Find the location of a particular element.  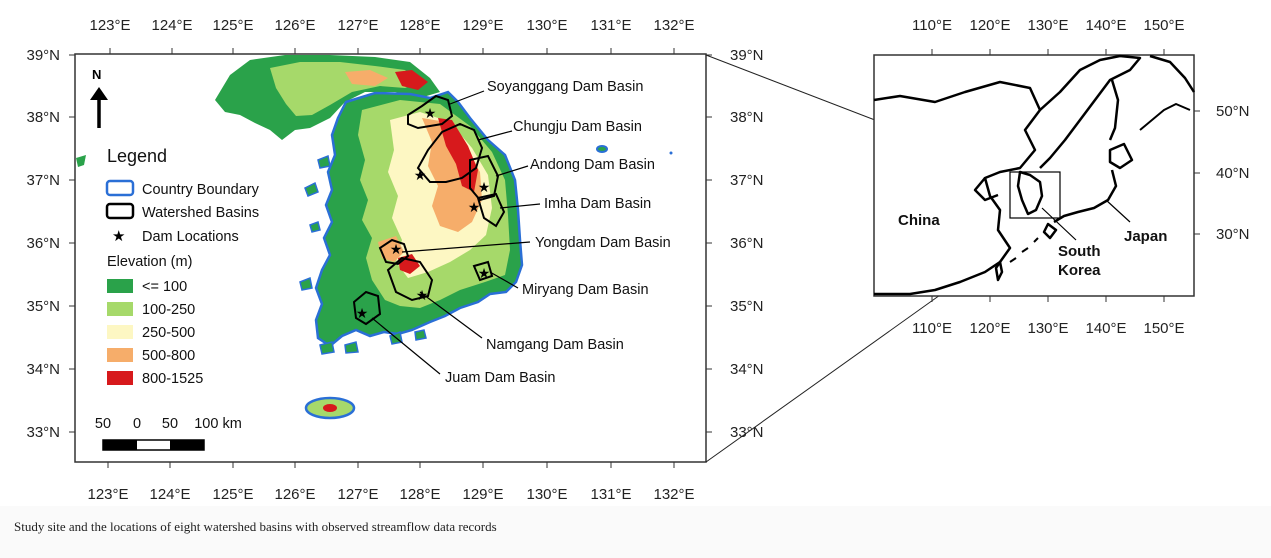

legend-elev-label-5: 800-1525 is located at coordinates (172, 379).